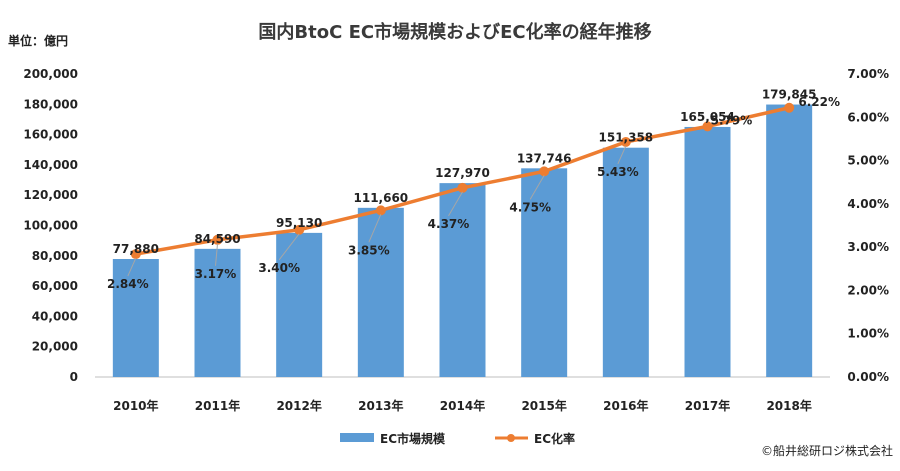  I want to click on x-tick-label: 2014年, so click(462, 405).